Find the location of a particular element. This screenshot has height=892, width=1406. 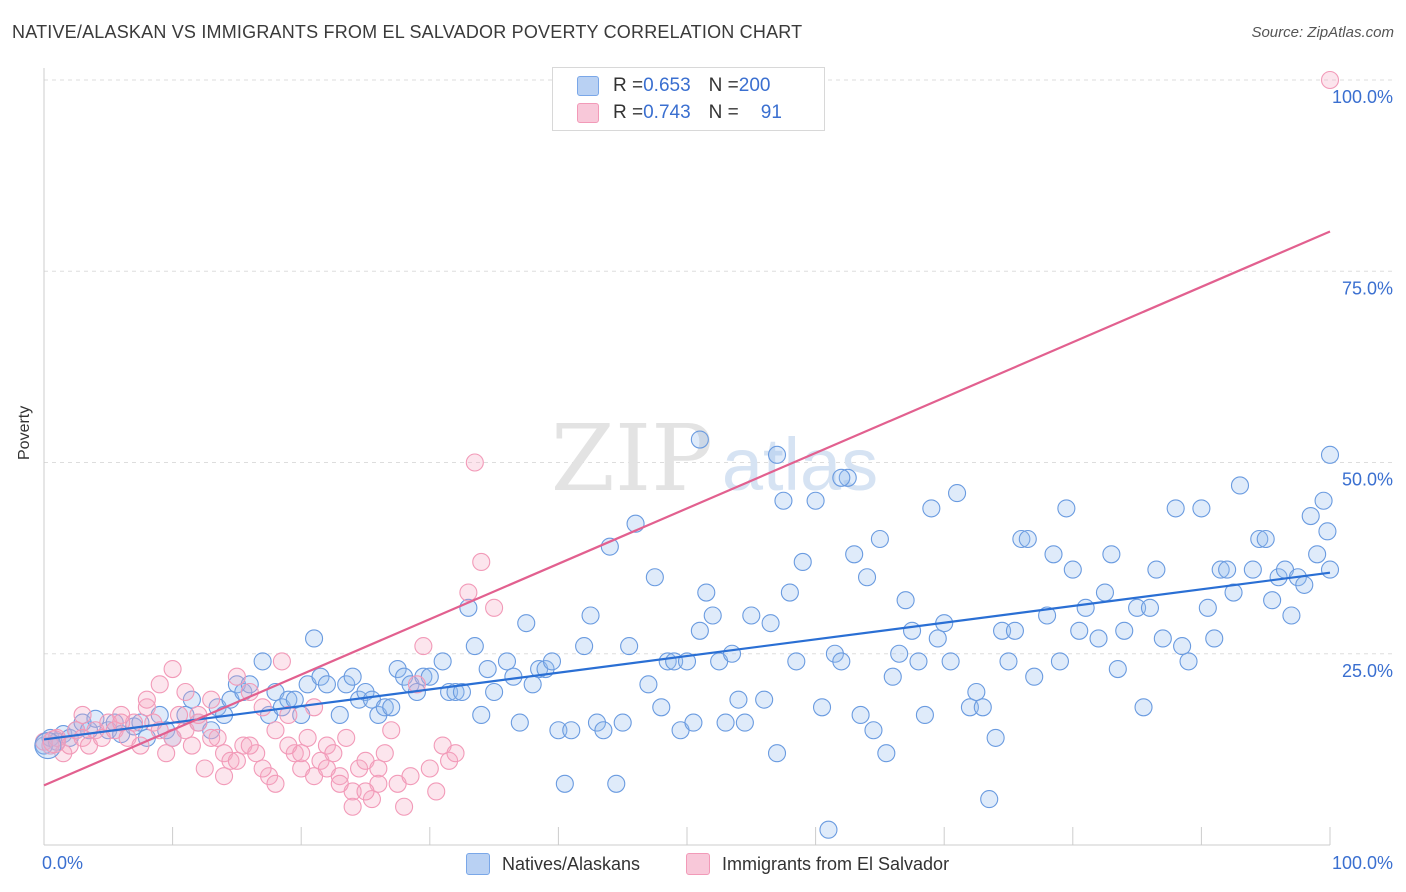

n-value: 91 is located at coordinates (771, 112).